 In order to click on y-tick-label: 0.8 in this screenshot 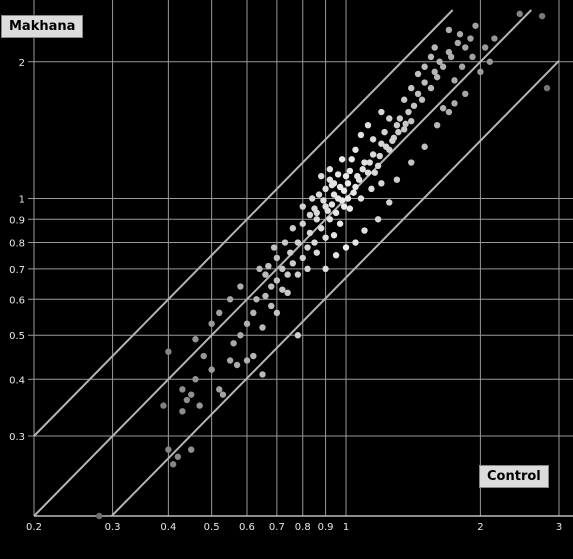, I will do `click(17, 244)`.